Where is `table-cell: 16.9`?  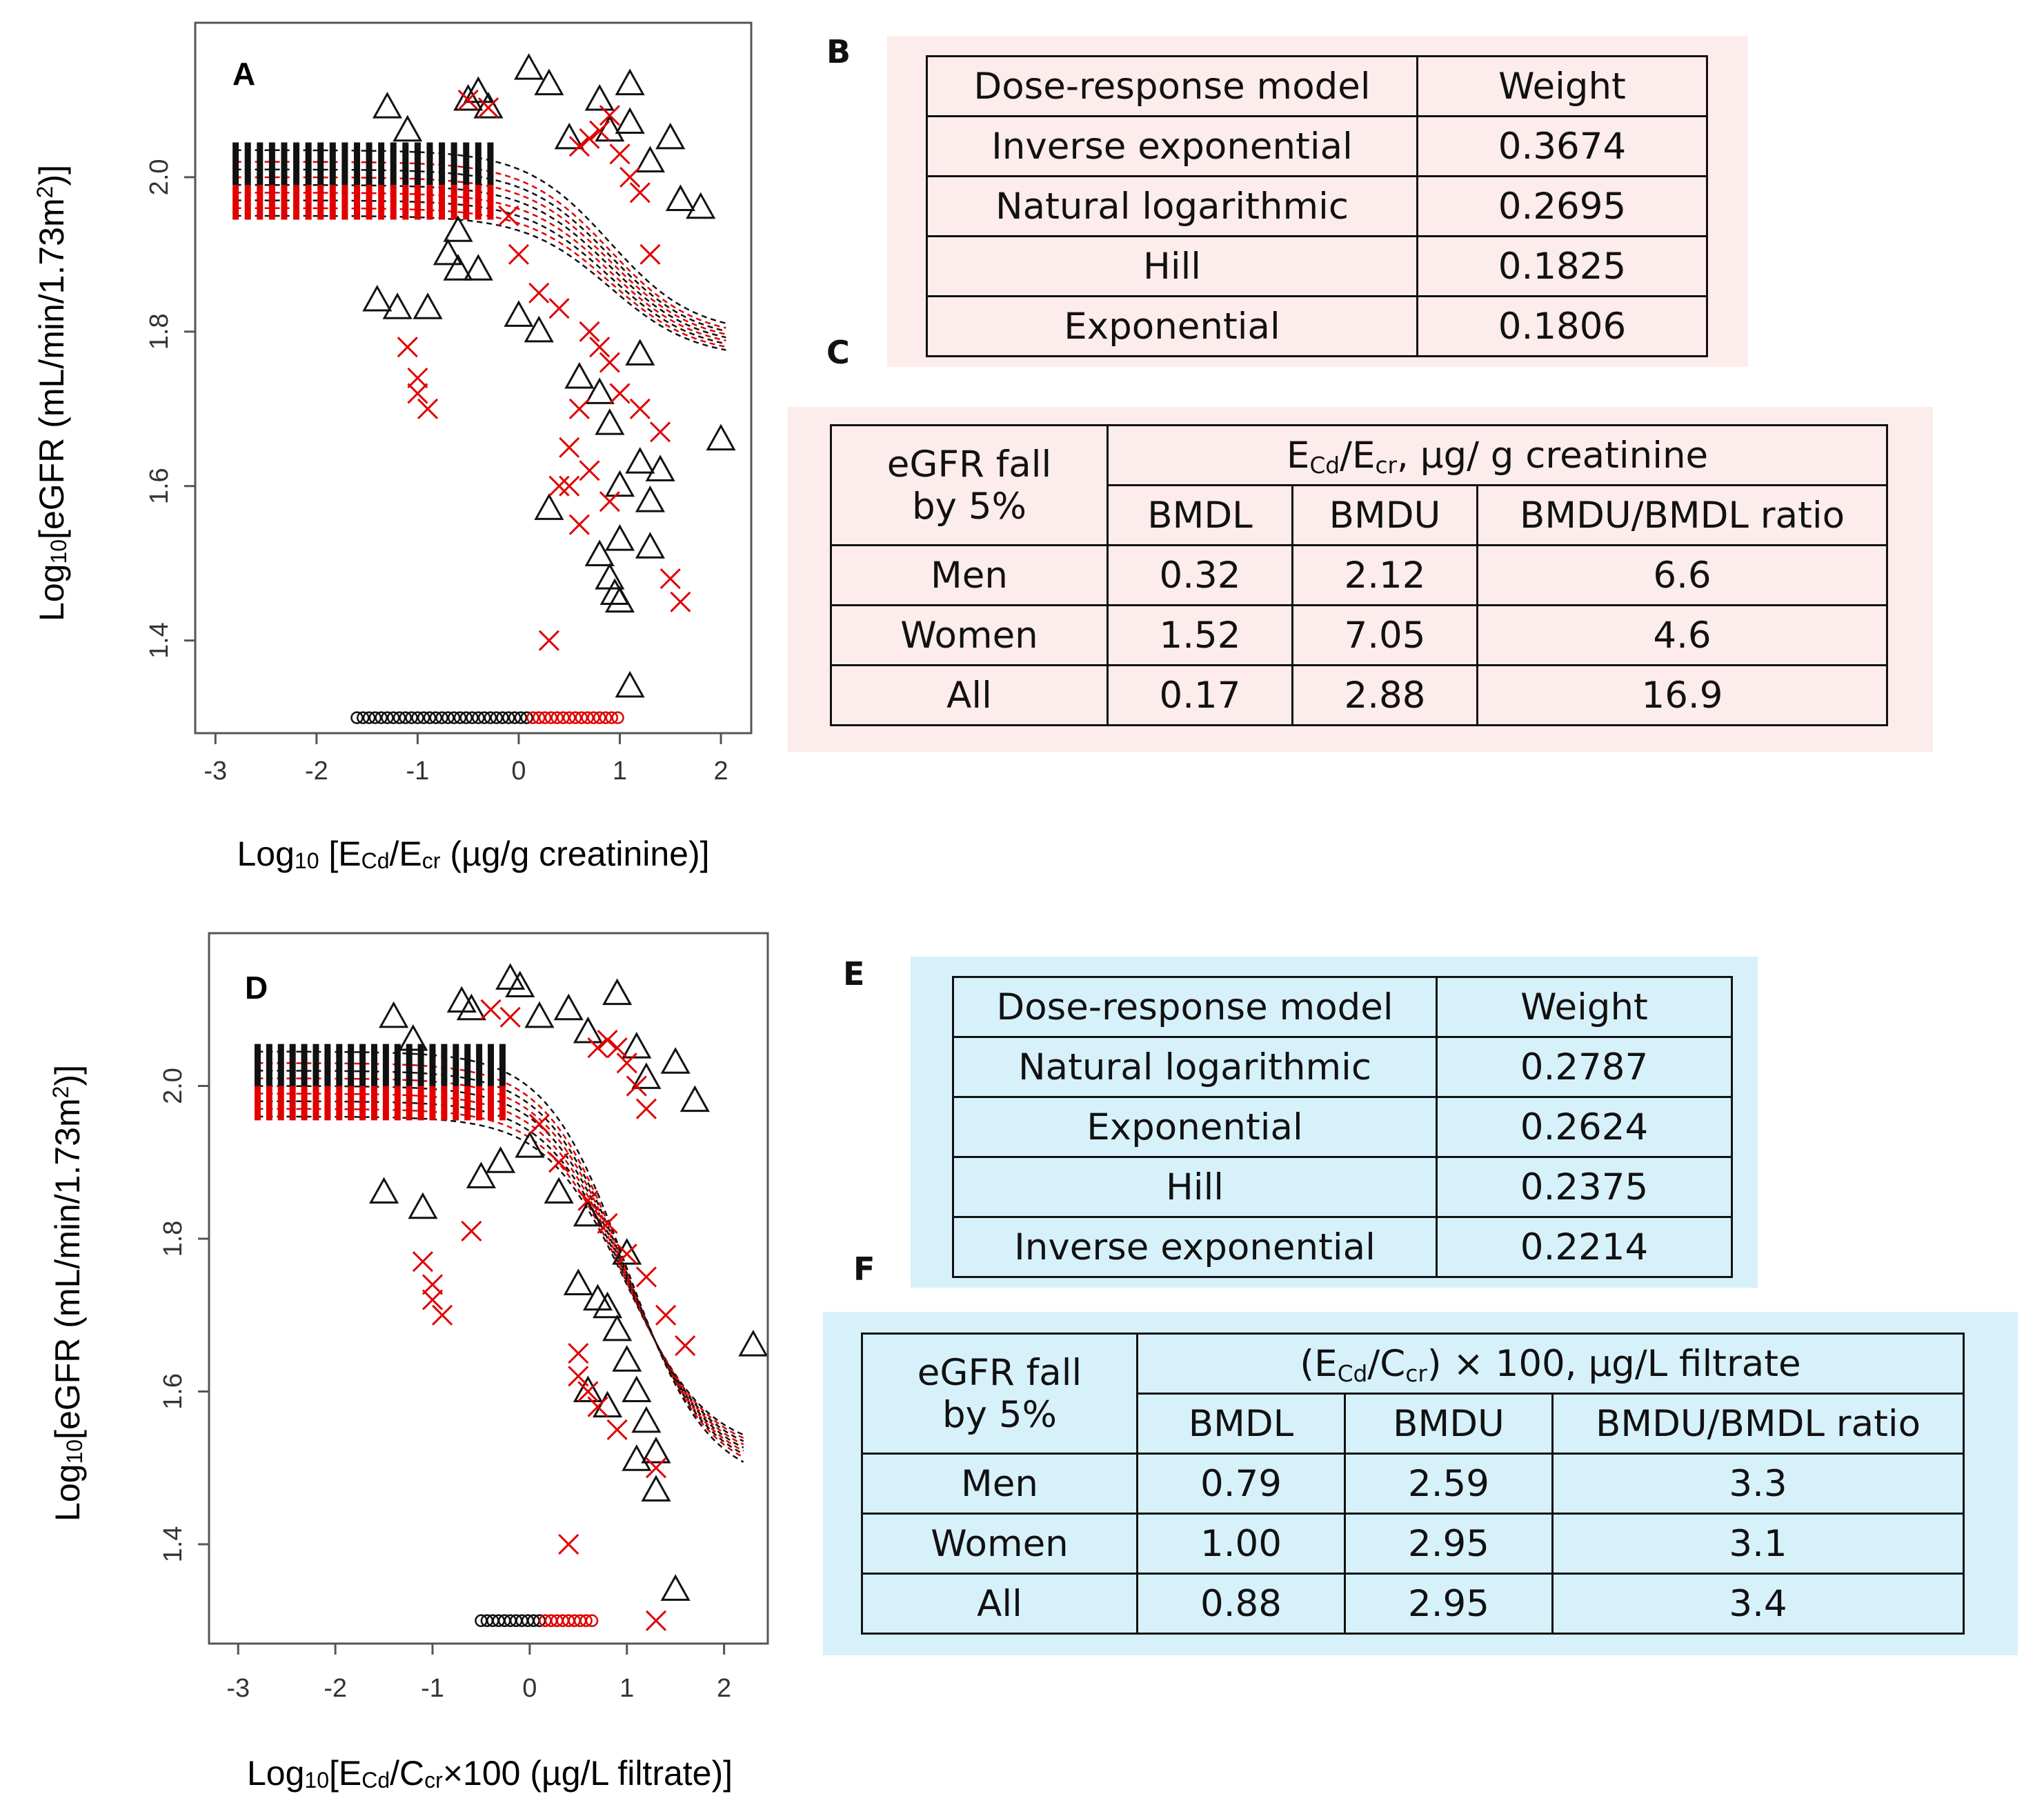
table-cell: 16.9 is located at coordinates (1682, 695).